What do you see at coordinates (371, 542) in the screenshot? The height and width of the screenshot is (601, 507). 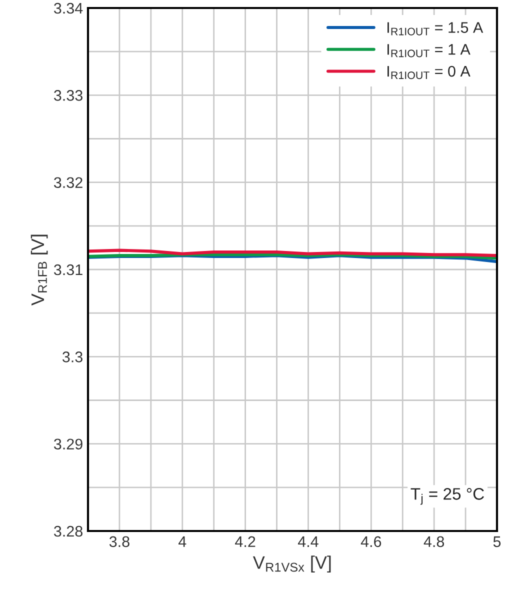 I see `x-tick-label: 4.6` at bounding box center [371, 542].